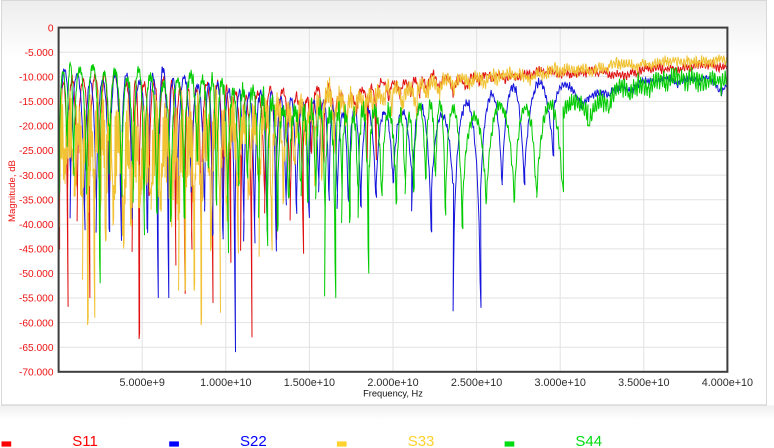 The height and width of the screenshot is (448, 774). I want to click on svg-text: -70.000, so click(36, 373).